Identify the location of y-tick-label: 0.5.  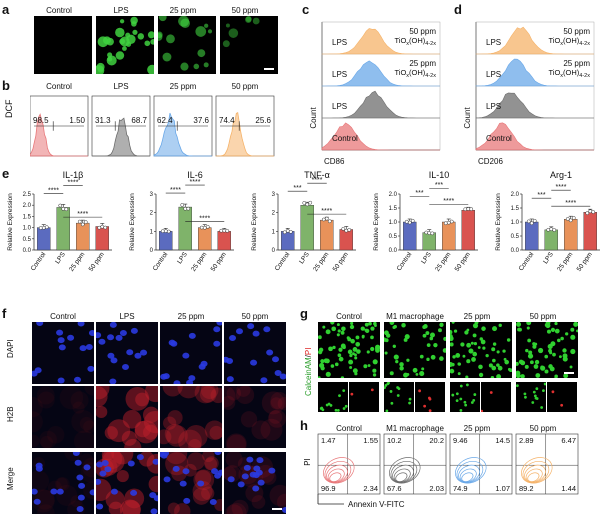
(27, 240).